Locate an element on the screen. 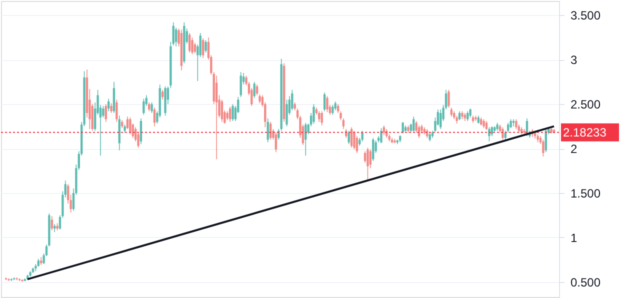  y-tick-label: 3 is located at coordinates (574, 60).